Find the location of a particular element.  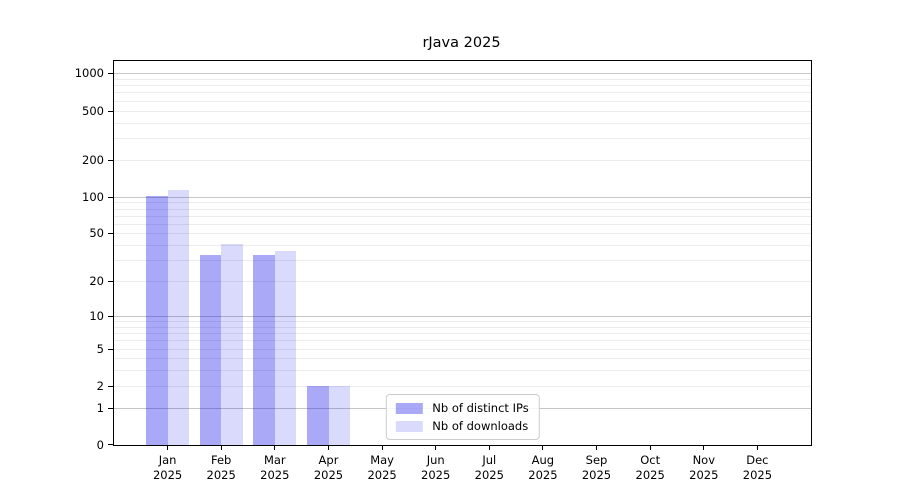

x-tick-label: Mar 2025 is located at coordinates (275, 468).